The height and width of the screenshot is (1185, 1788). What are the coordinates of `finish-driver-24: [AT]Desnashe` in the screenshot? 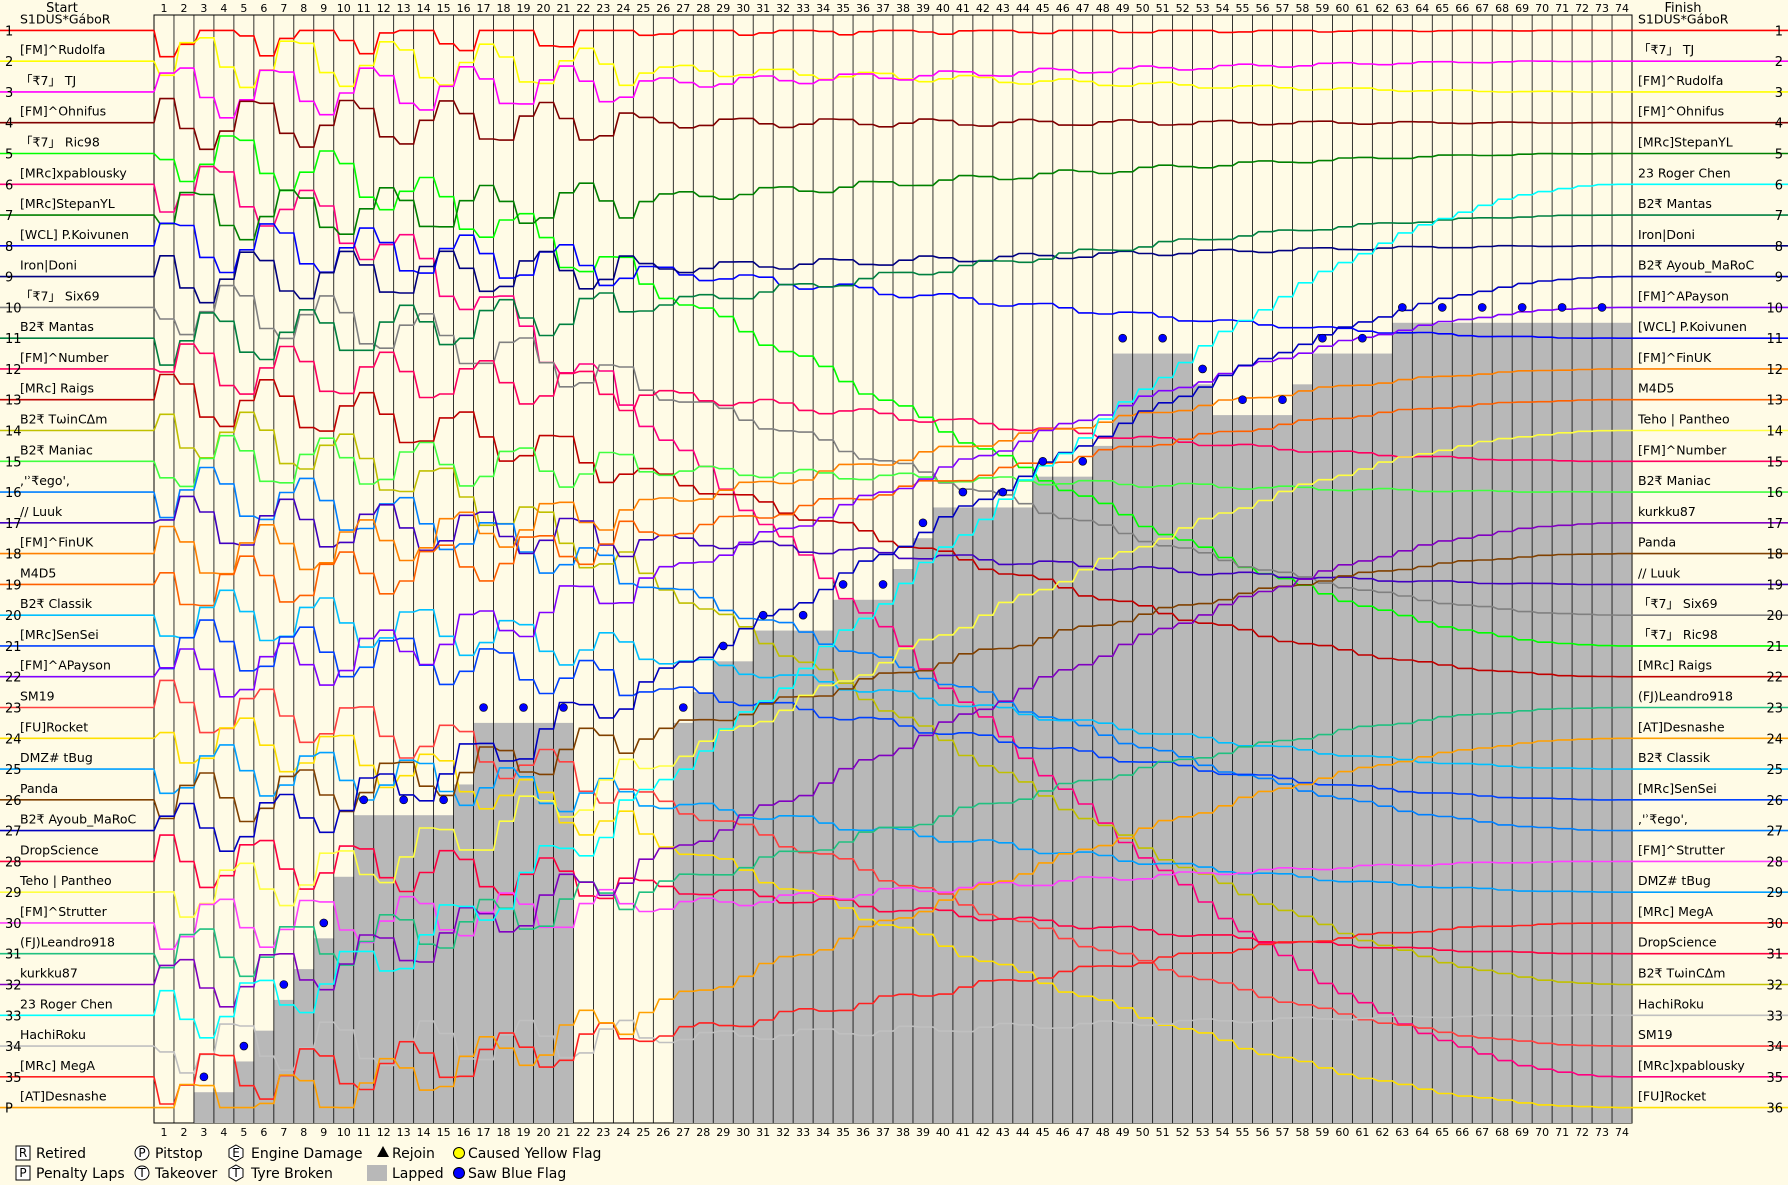 It's located at (1681, 726).